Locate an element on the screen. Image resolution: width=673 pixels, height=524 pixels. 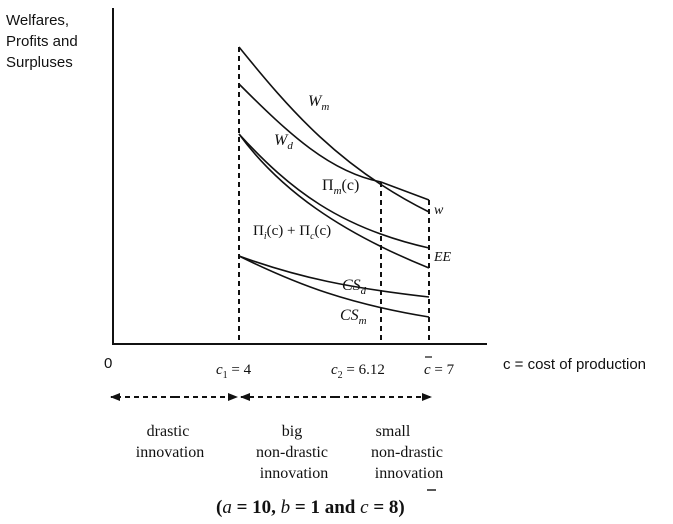
cbar-label: c = 7 is located at coordinates (439, 370).